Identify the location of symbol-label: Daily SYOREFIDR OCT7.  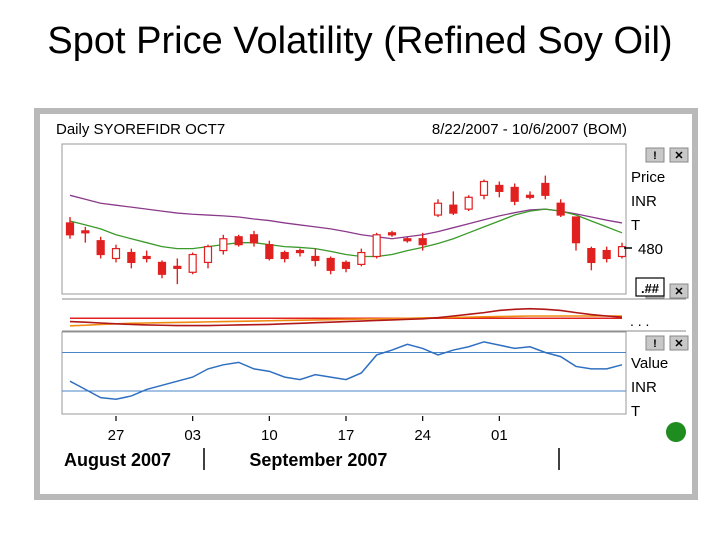
(140, 129).